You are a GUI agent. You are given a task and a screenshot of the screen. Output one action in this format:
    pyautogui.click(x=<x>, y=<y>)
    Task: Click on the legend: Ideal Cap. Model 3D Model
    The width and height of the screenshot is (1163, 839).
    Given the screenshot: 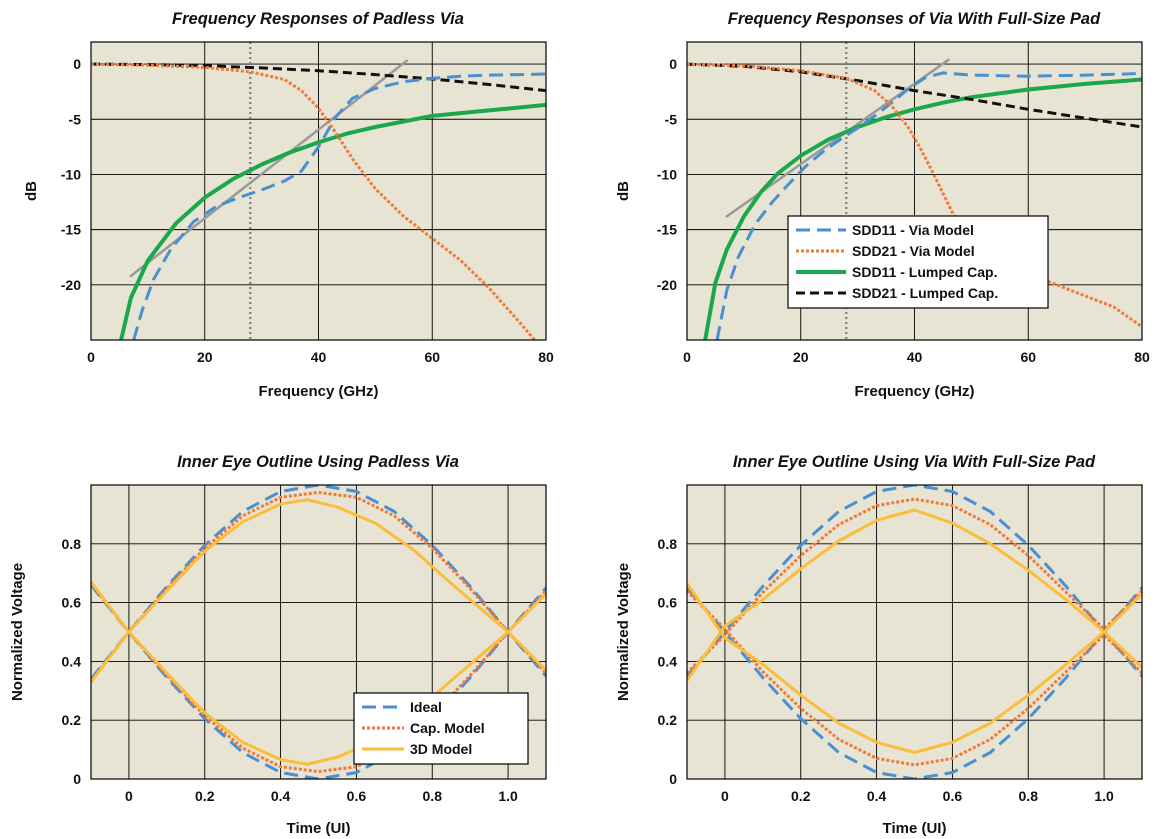 What is the action you would take?
    pyautogui.click(x=441, y=728)
    